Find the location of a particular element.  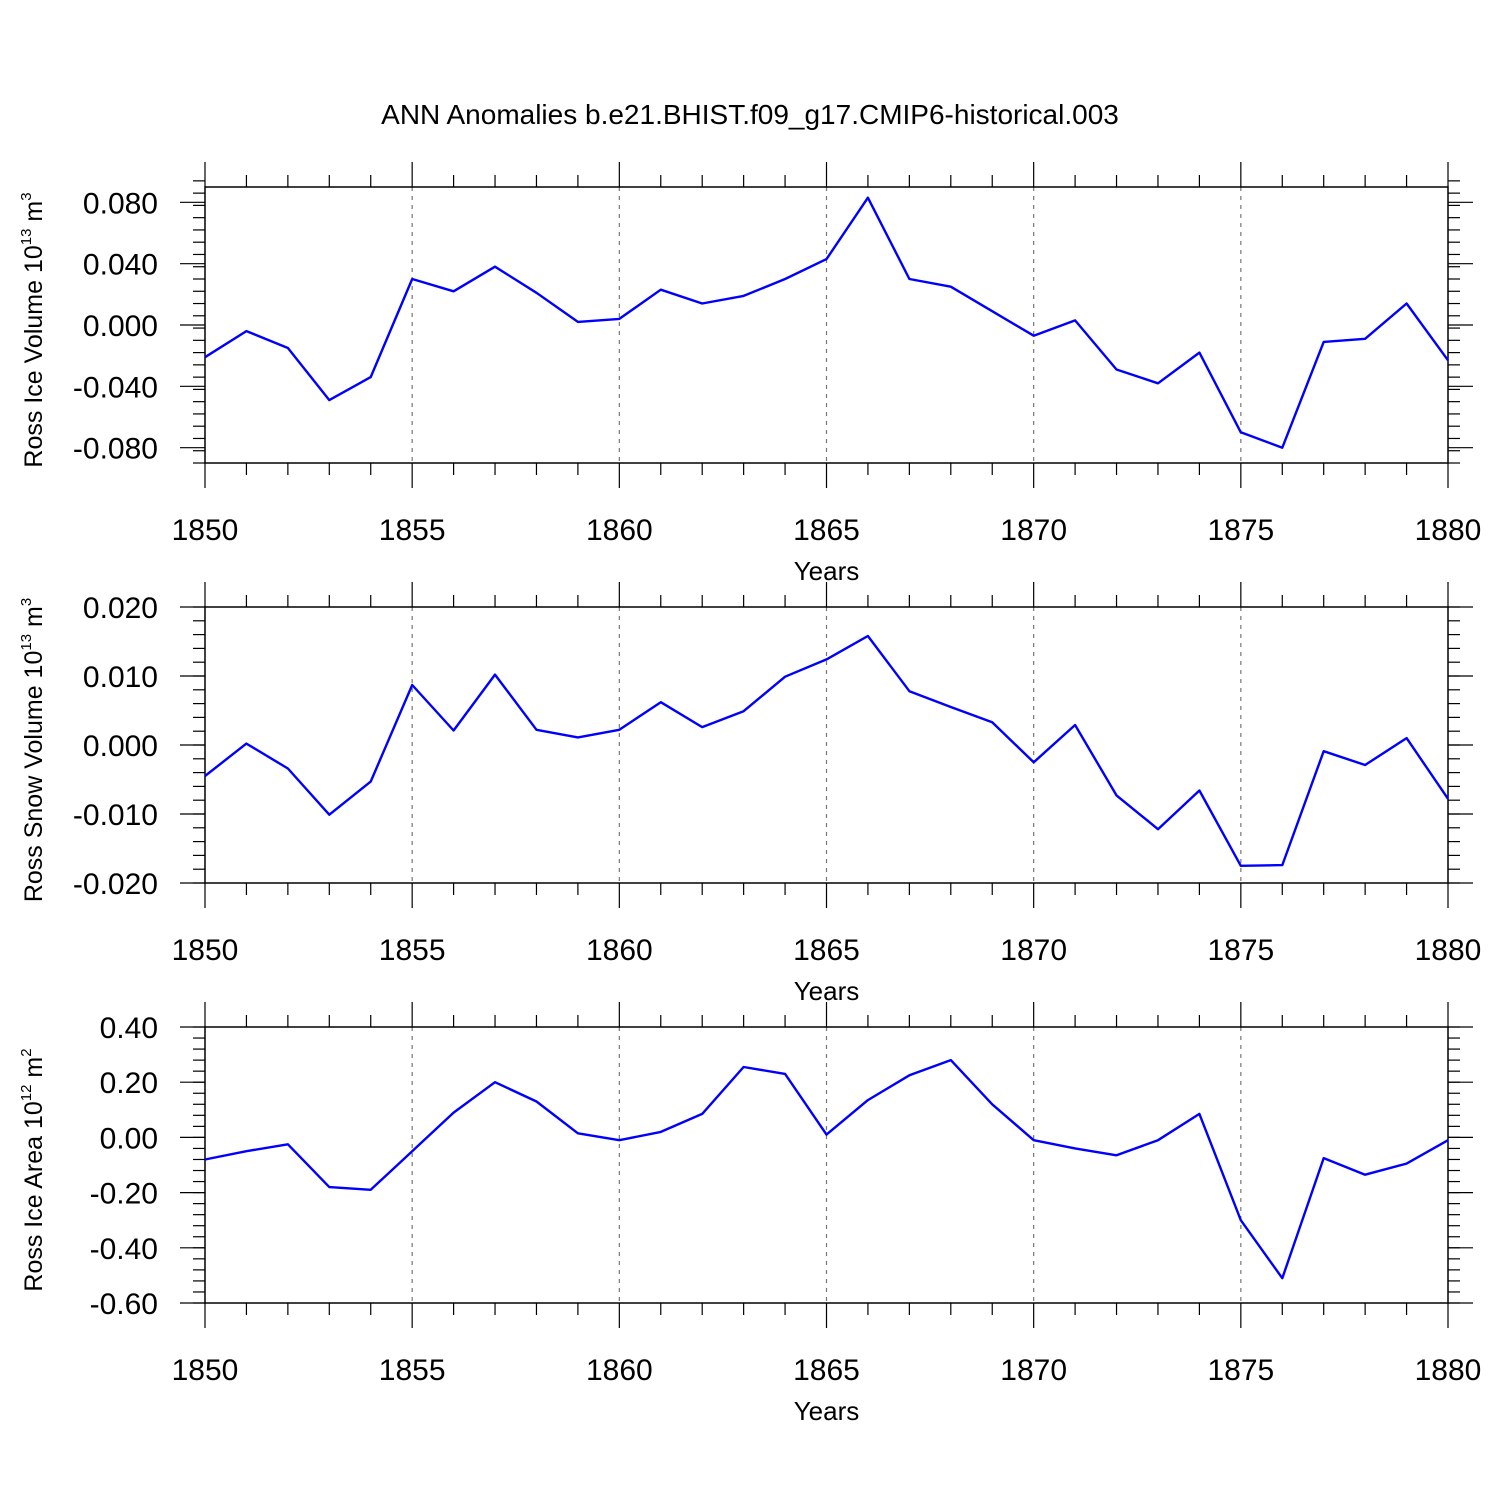

y-axis-label-superscript: 2 is located at coordinates (26, 1052).